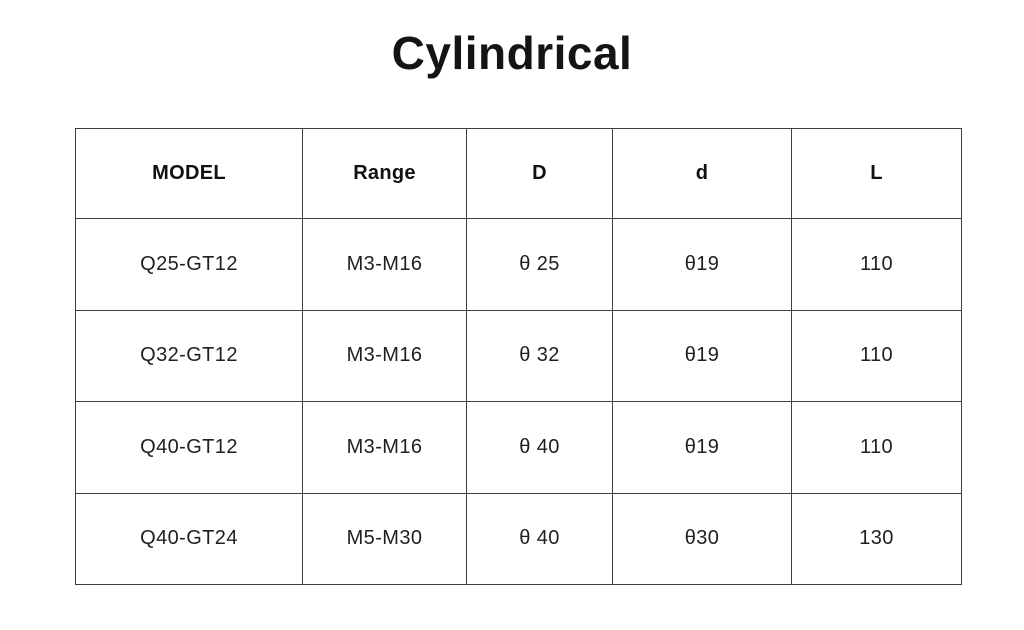  I want to click on cell-d: θ30, so click(702, 538).